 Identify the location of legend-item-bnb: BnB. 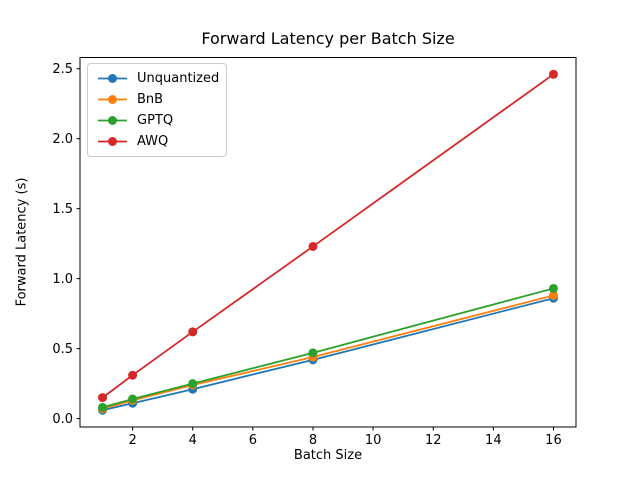
(158, 99).